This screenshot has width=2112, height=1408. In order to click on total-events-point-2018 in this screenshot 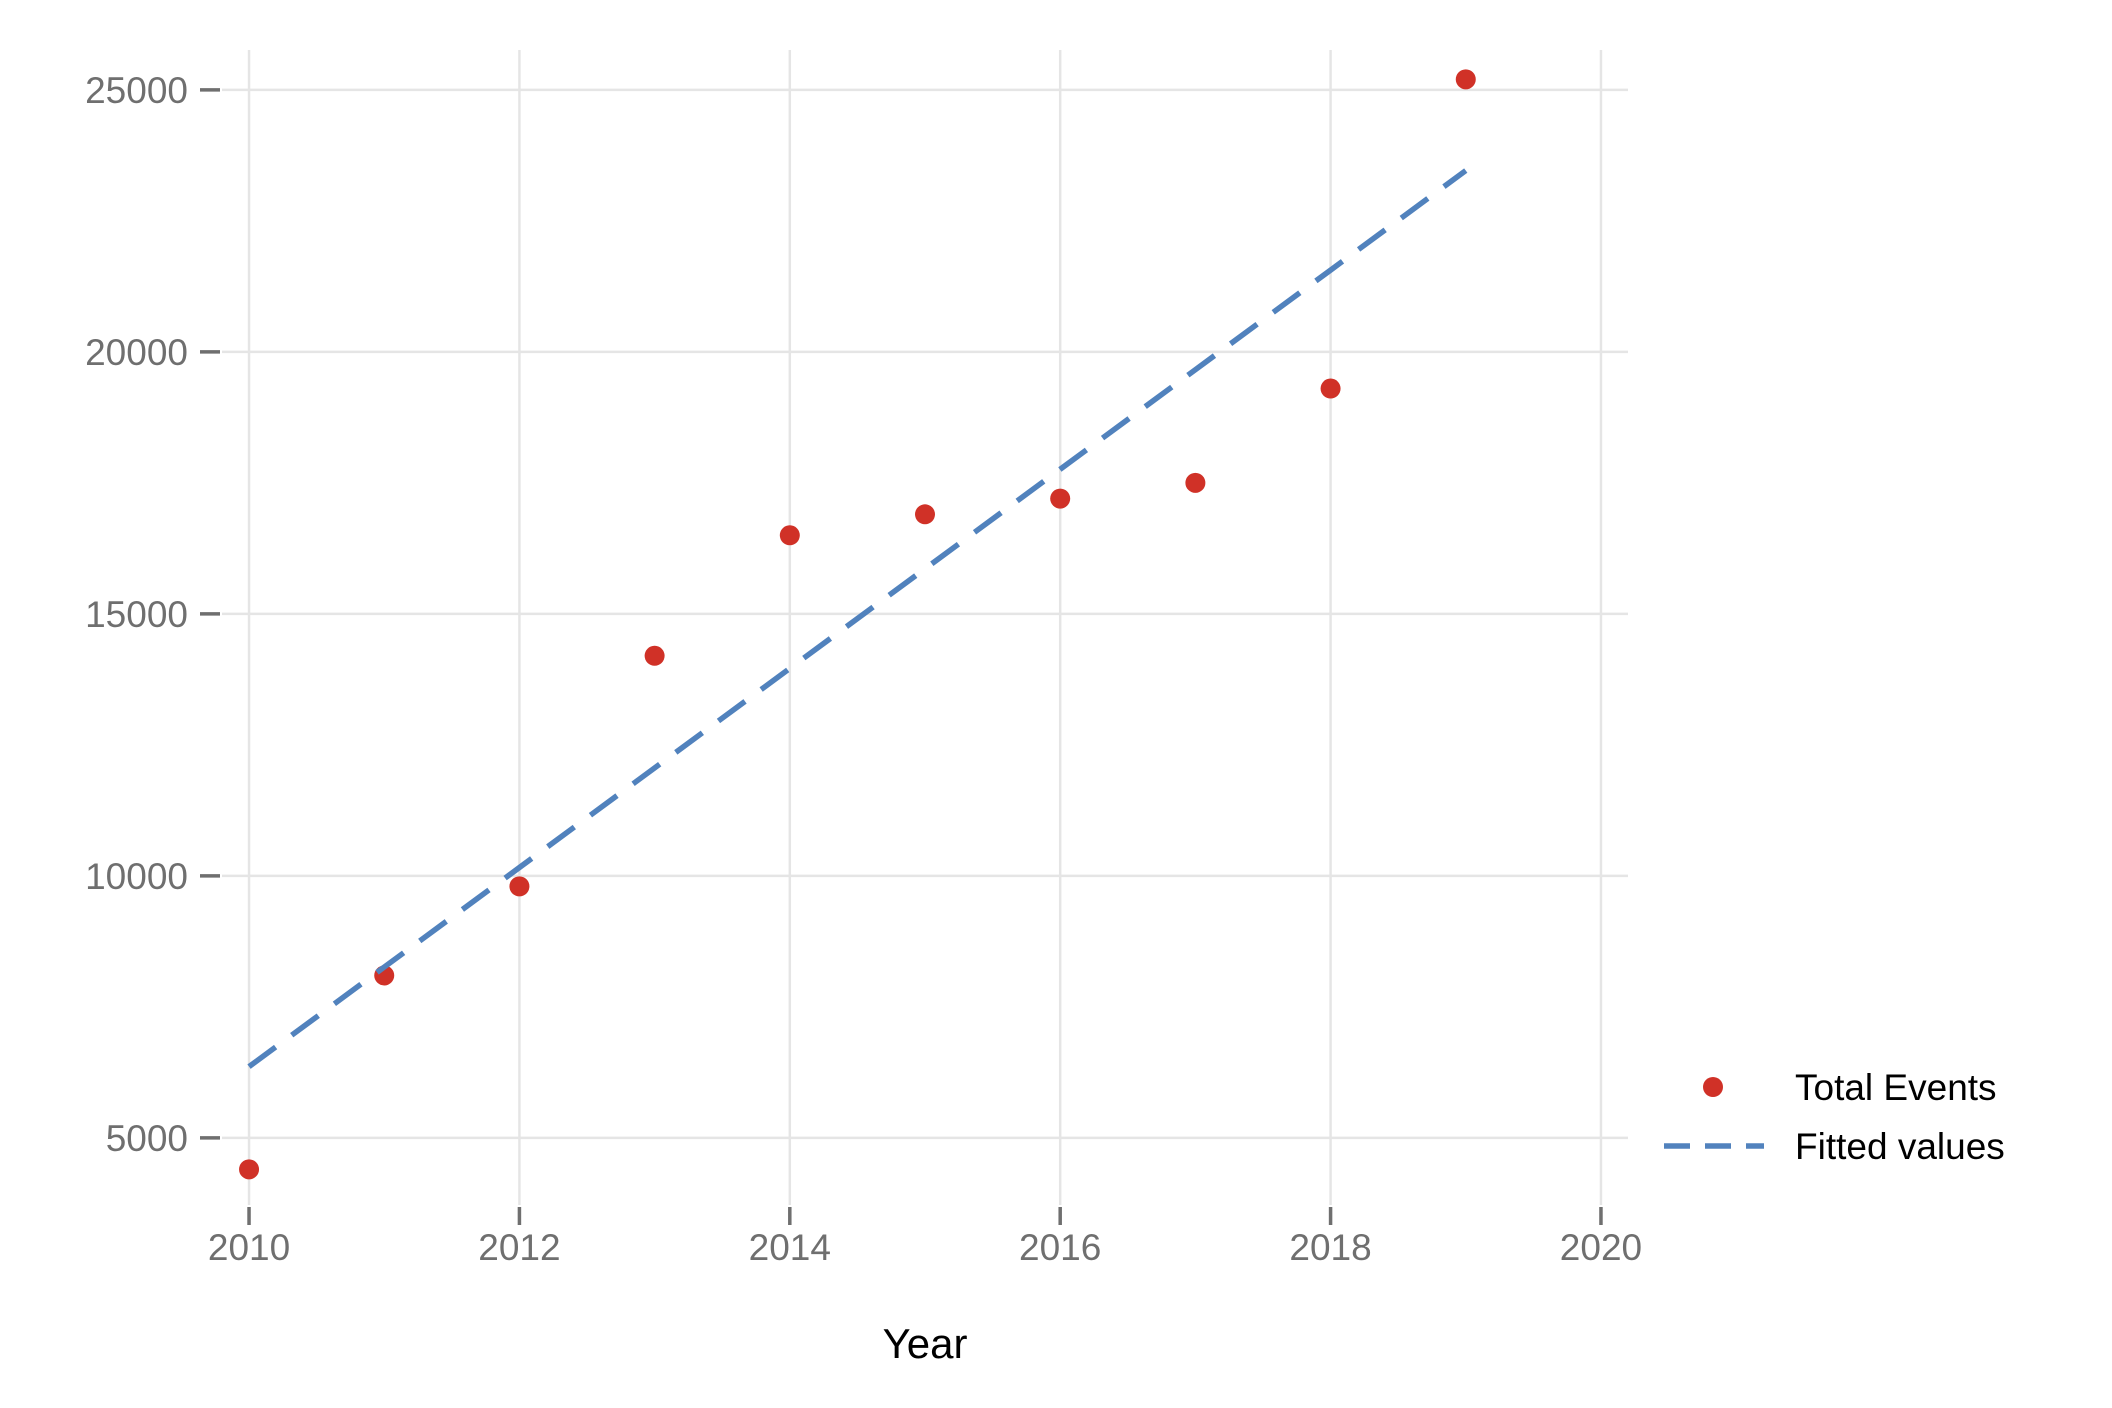, I will do `click(1330, 388)`.